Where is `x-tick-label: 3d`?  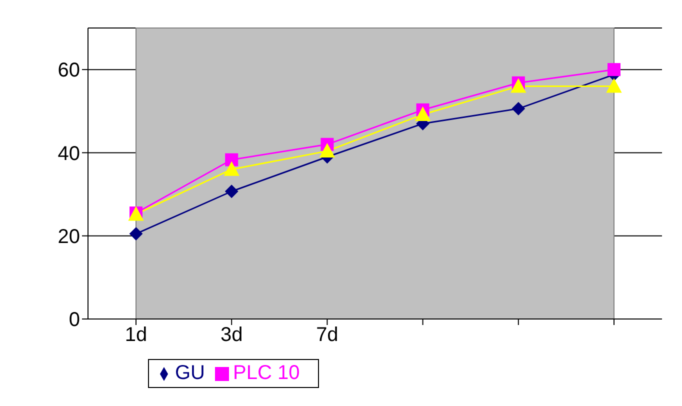 x-tick-label: 3d is located at coordinates (231, 335).